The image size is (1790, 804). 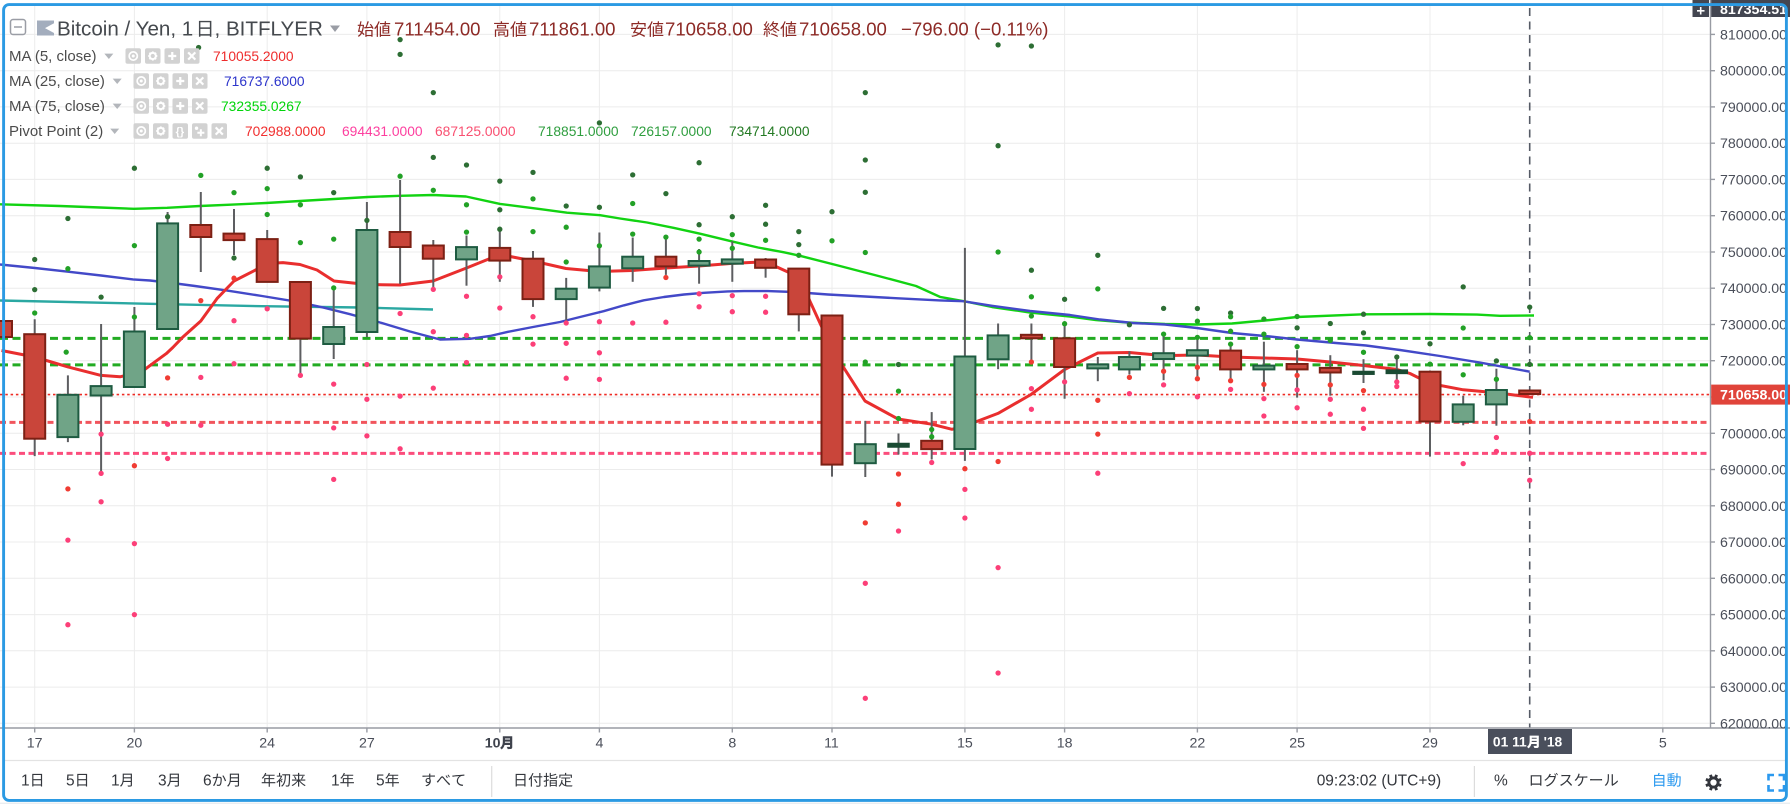 What do you see at coordinates (769, 131) in the screenshot?
I see `svg-text: 734714.0000` at bounding box center [769, 131].